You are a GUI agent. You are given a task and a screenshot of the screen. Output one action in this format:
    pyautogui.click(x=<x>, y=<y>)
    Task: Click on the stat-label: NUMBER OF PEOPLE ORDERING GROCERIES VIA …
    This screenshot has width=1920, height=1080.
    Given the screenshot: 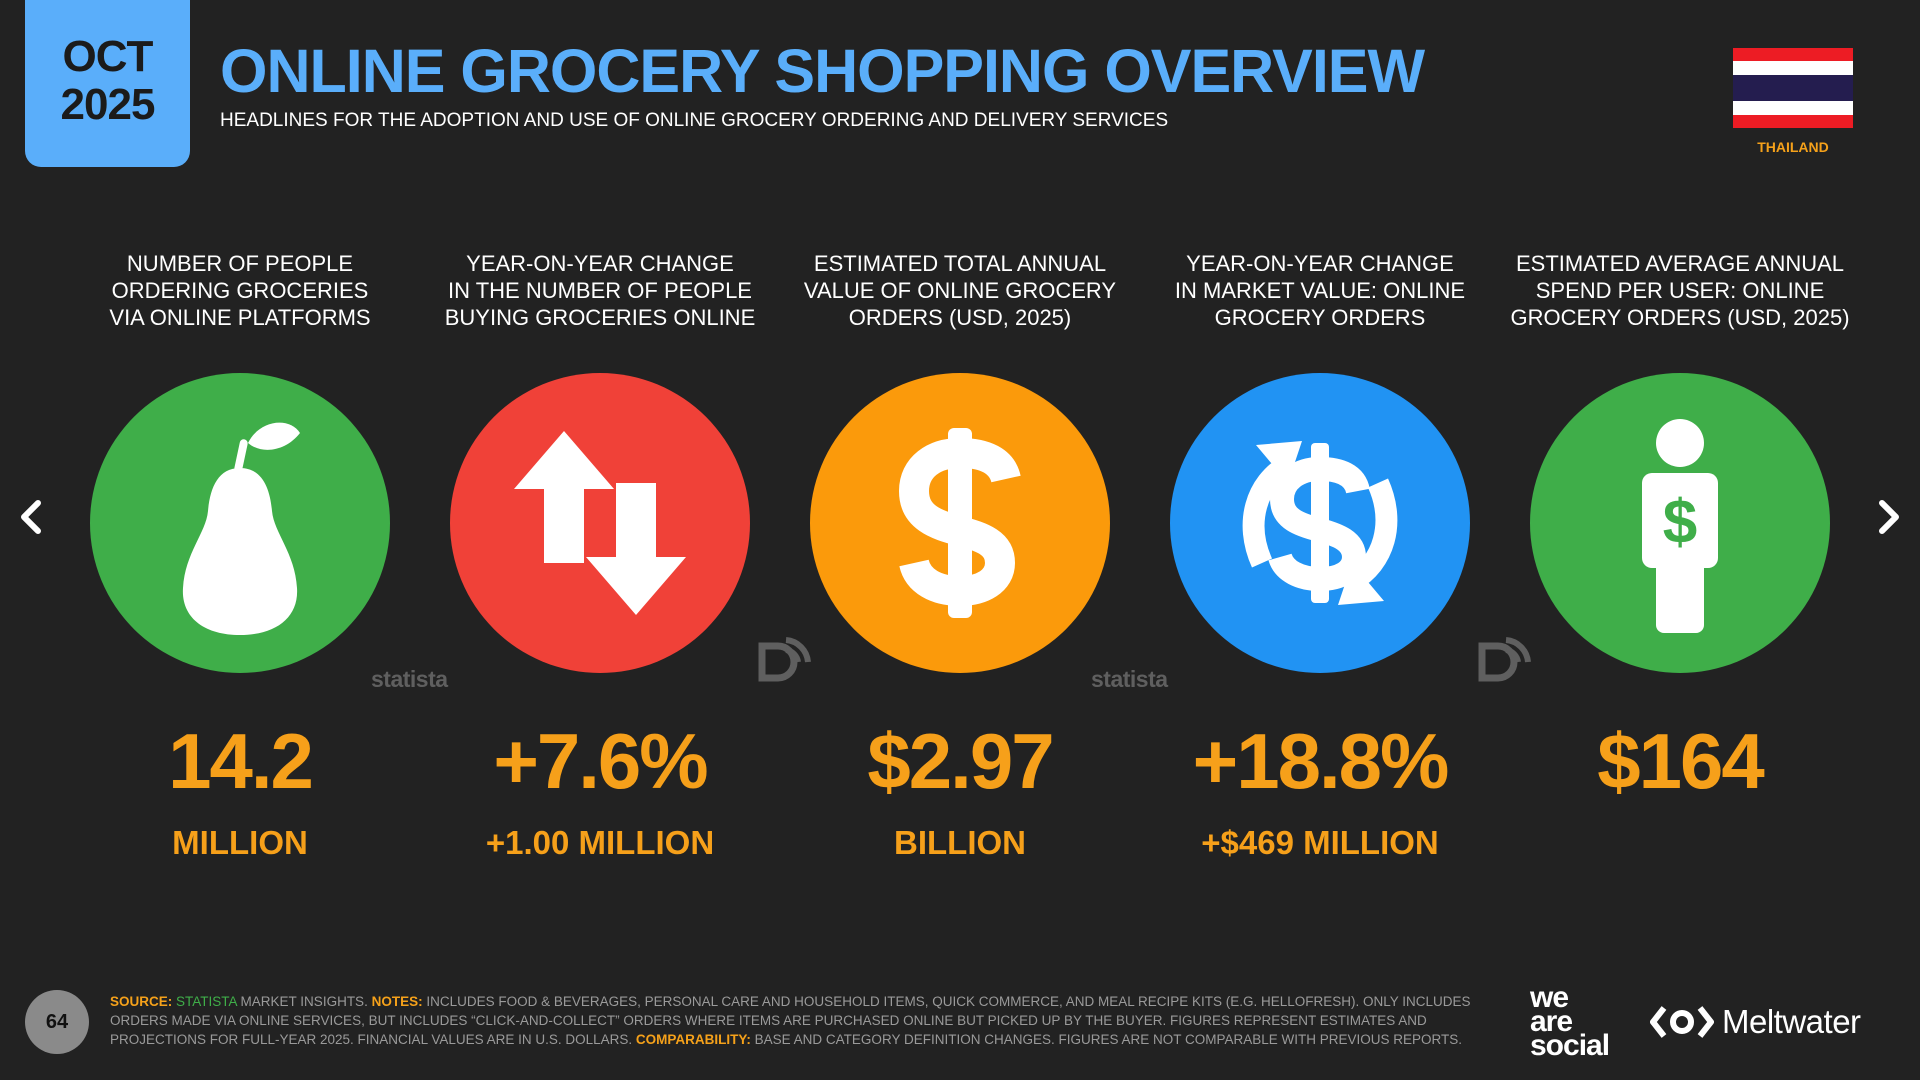 What is the action you would take?
    pyautogui.click(x=240, y=290)
    